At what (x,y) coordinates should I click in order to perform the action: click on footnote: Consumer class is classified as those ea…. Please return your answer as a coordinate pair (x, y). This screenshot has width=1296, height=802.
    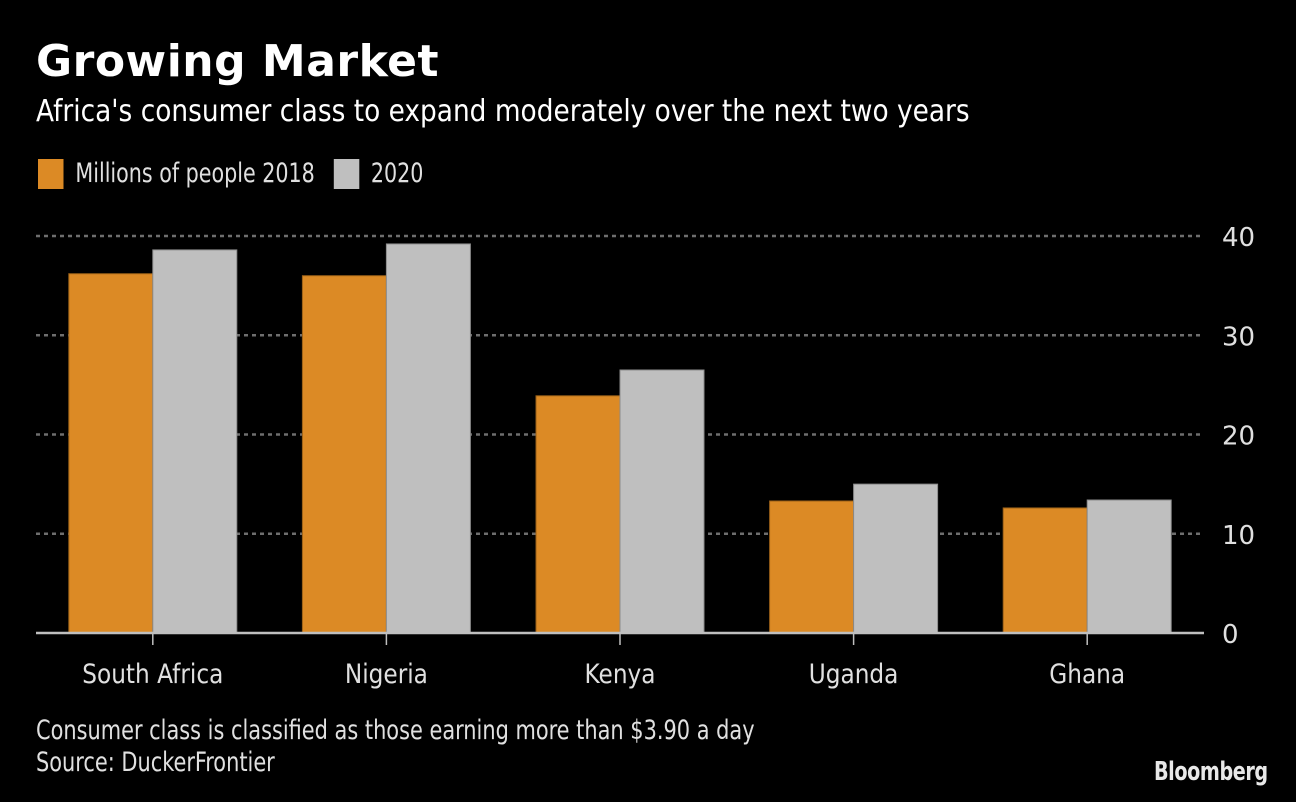
    Looking at the image, I should click on (395, 747).